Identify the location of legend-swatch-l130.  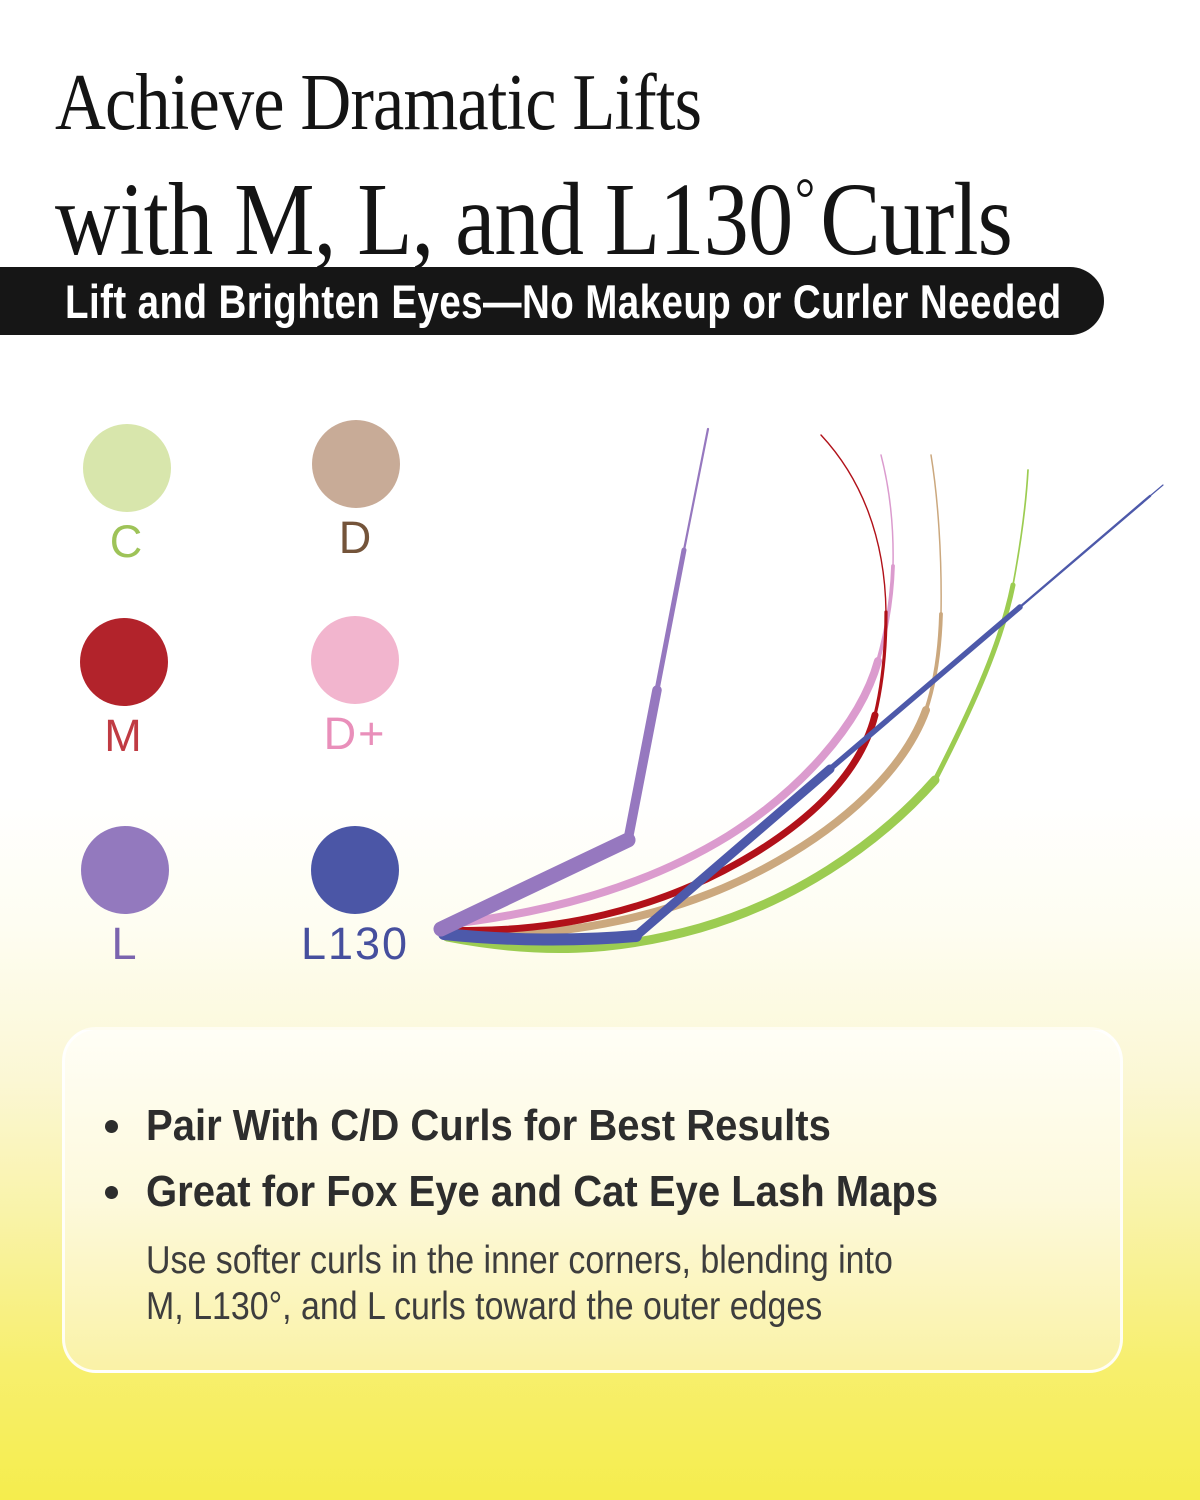
(355, 870).